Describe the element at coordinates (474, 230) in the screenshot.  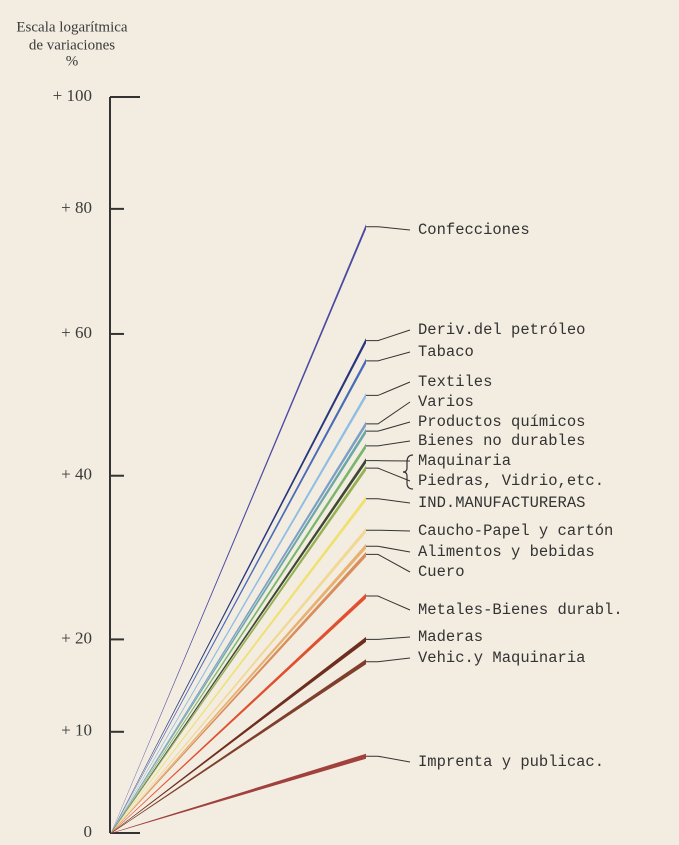
I see `series-label: Confecciones` at that location.